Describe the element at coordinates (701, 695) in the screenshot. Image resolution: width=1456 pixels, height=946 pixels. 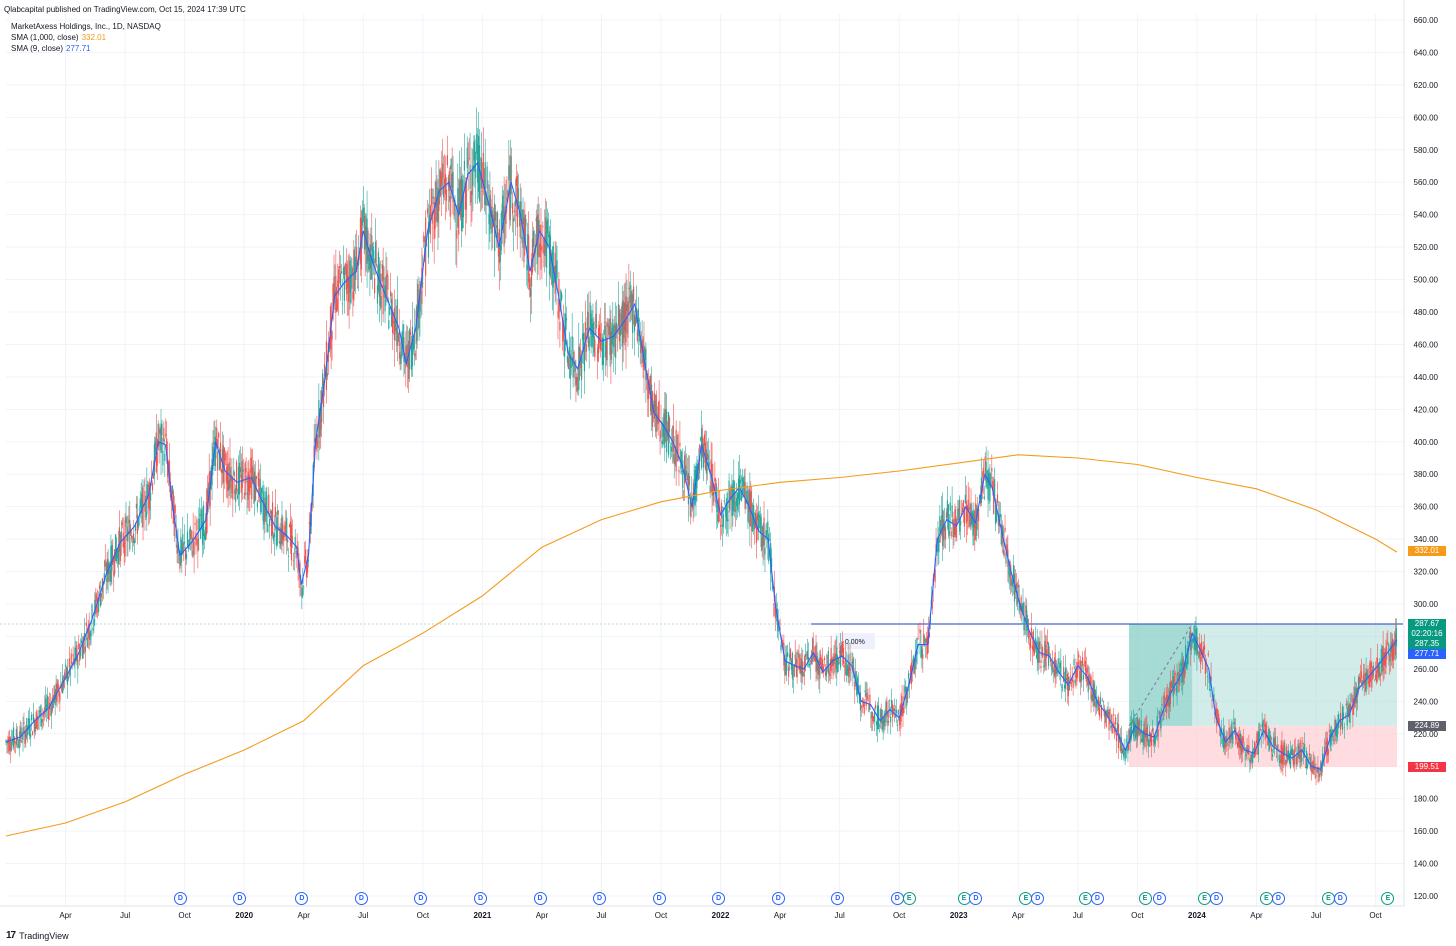
I see `long-position-tool: 0.00%` at that location.